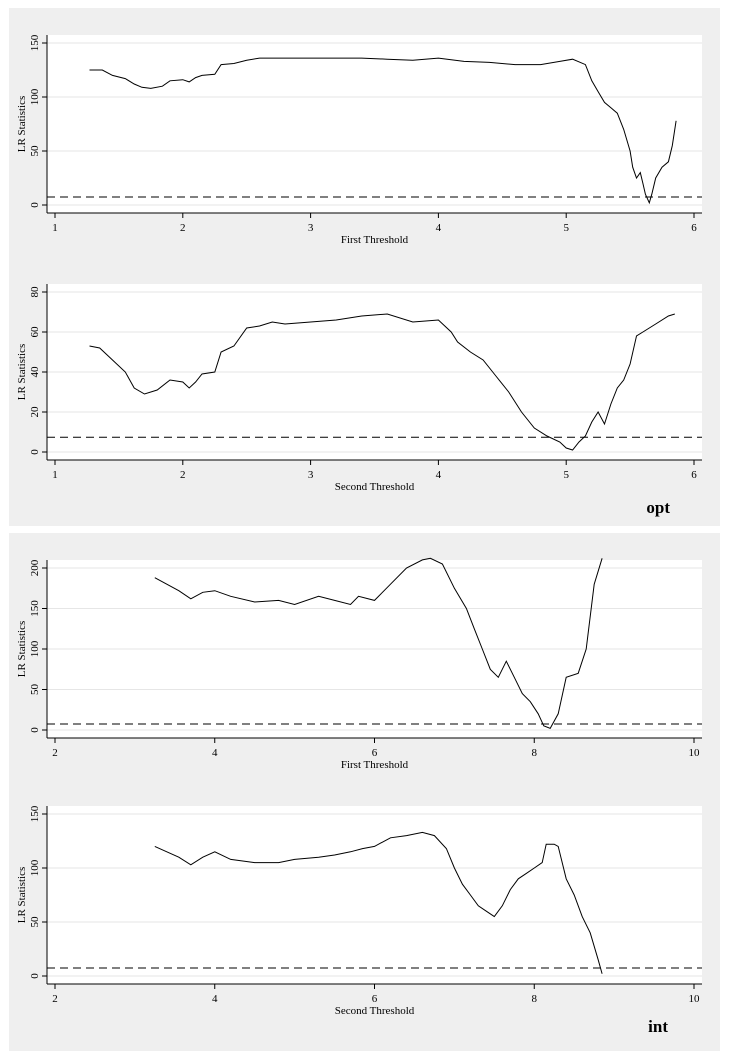 This screenshot has width=730, height=1060. I want to click on y-tick-label: 40, so click(35, 372).